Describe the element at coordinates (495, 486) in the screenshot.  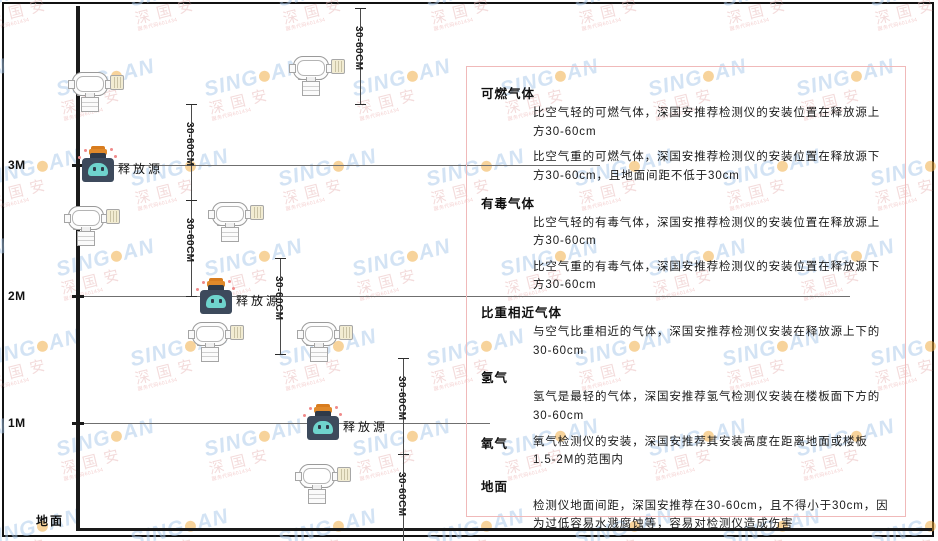
I see `panel-section-title: 地面` at that location.